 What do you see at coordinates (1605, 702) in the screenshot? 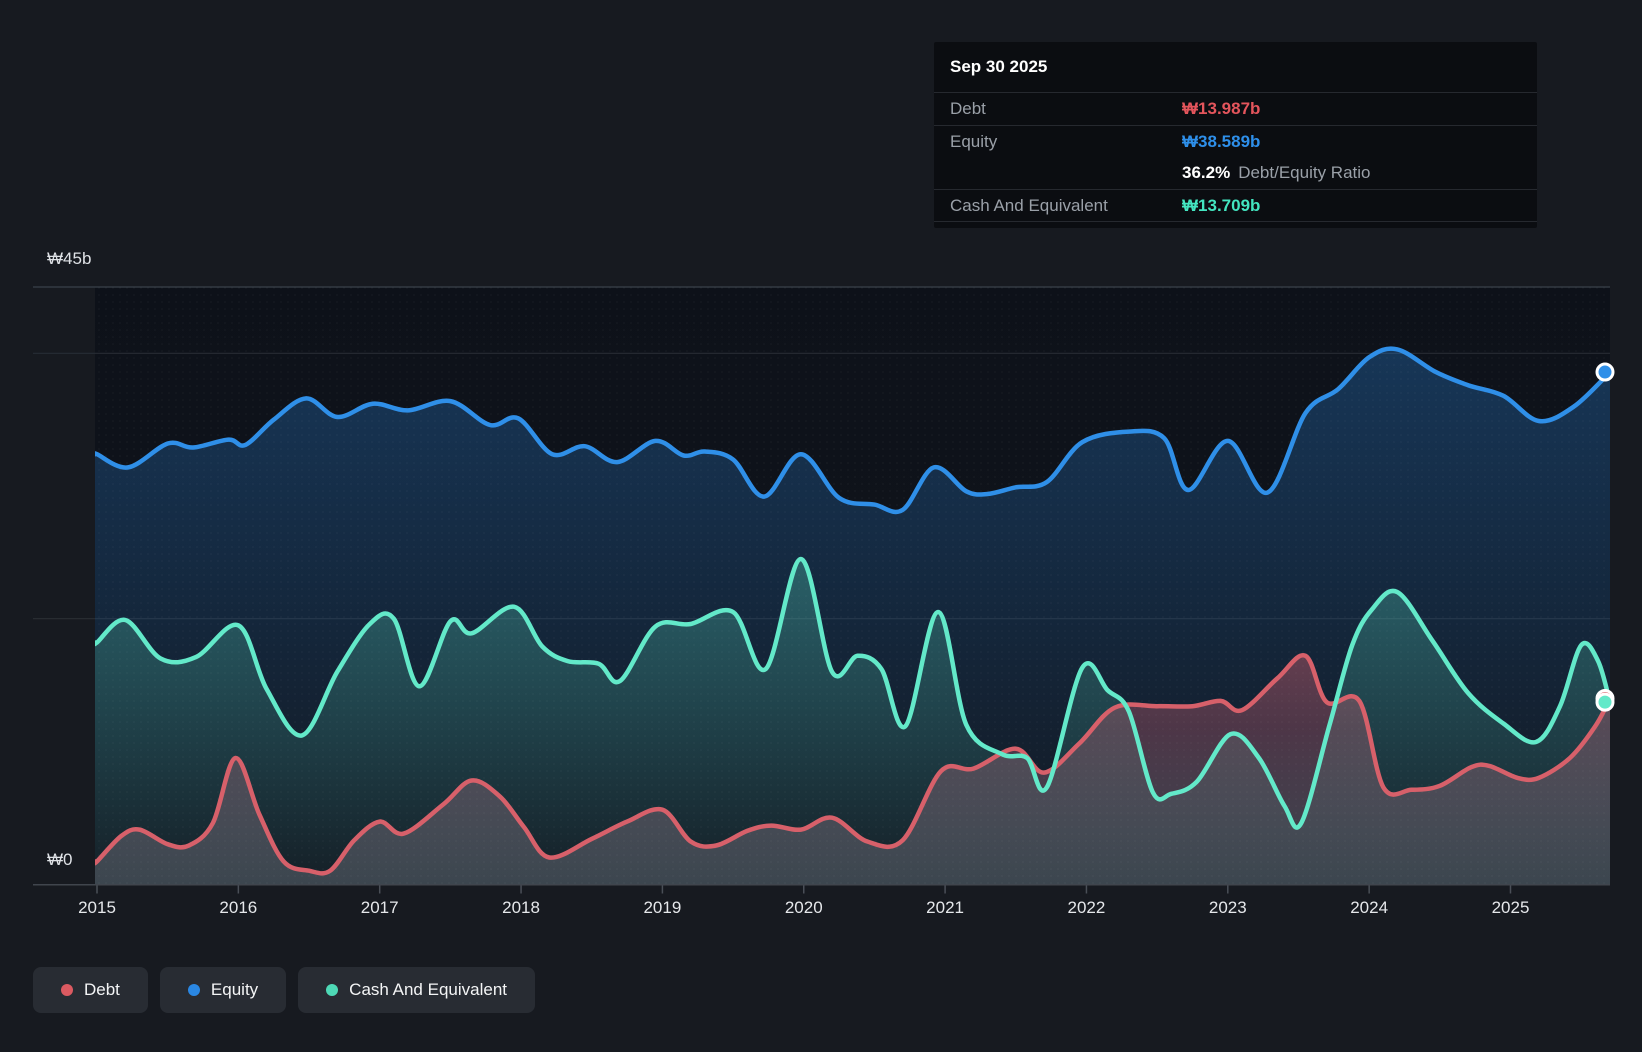
I see `cash-endpoint-marker` at bounding box center [1605, 702].